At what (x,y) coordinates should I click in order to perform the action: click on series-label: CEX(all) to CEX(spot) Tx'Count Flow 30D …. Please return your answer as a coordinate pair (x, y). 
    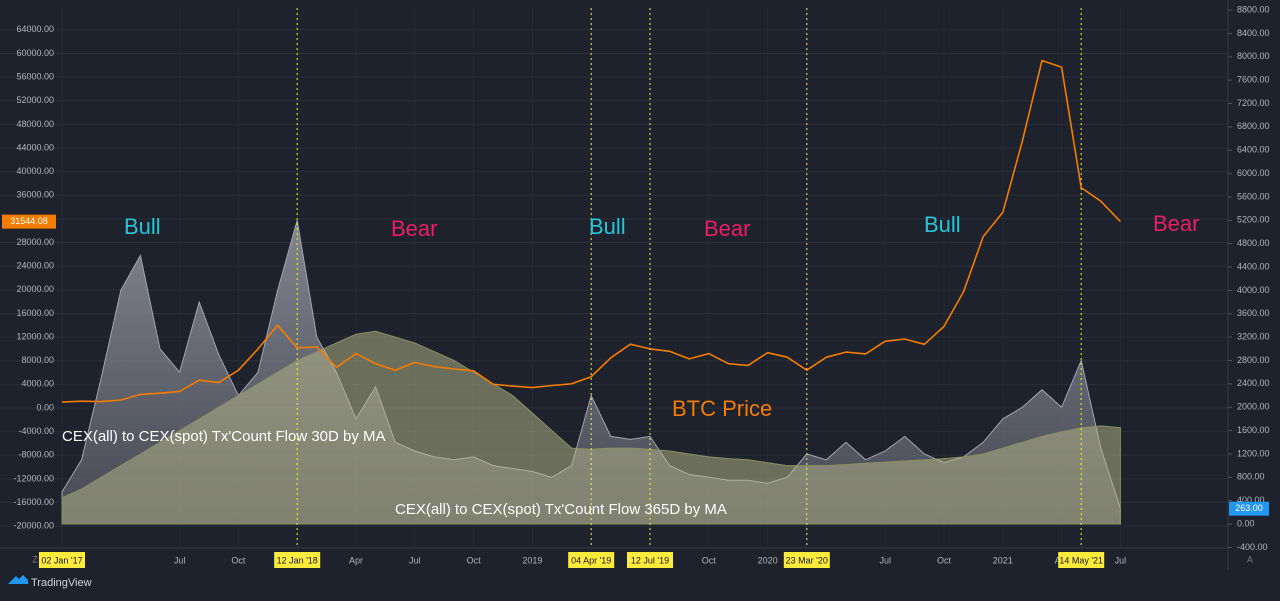
    Looking at the image, I should click on (224, 436).